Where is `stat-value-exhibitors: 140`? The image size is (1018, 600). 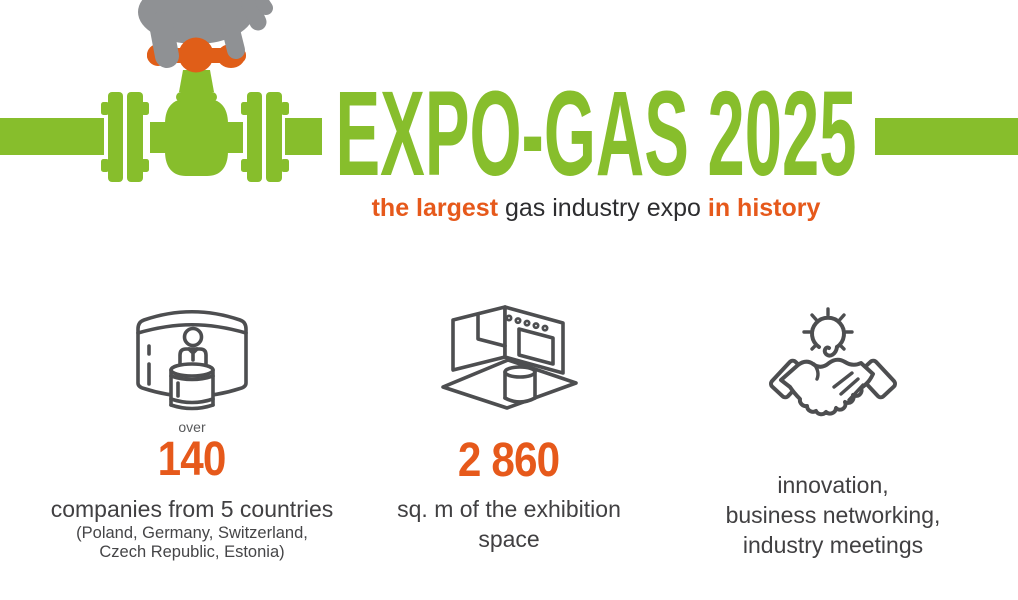
stat-value-exhibitors: 140 is located at coordinates (192, 459).